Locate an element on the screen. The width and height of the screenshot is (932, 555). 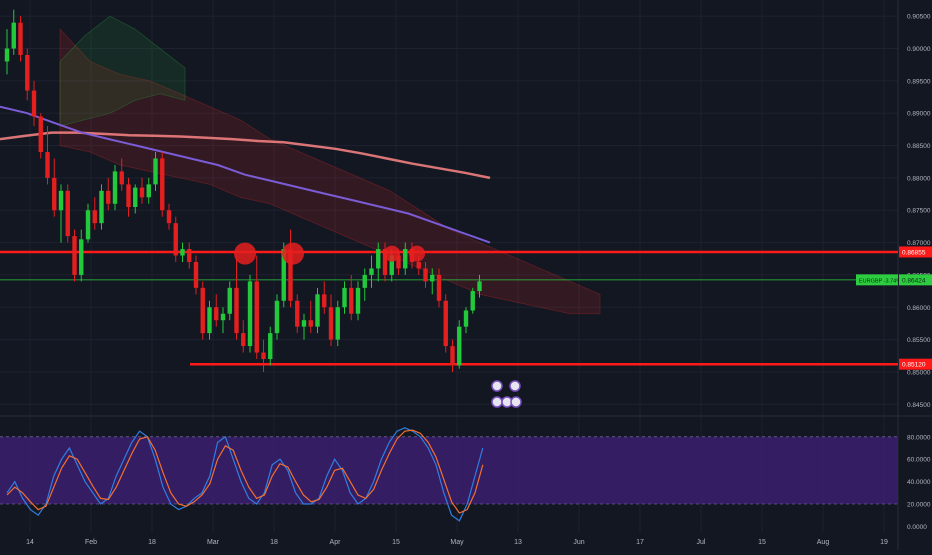
x-tick-label: 13 is located at coordinates (518, 542).